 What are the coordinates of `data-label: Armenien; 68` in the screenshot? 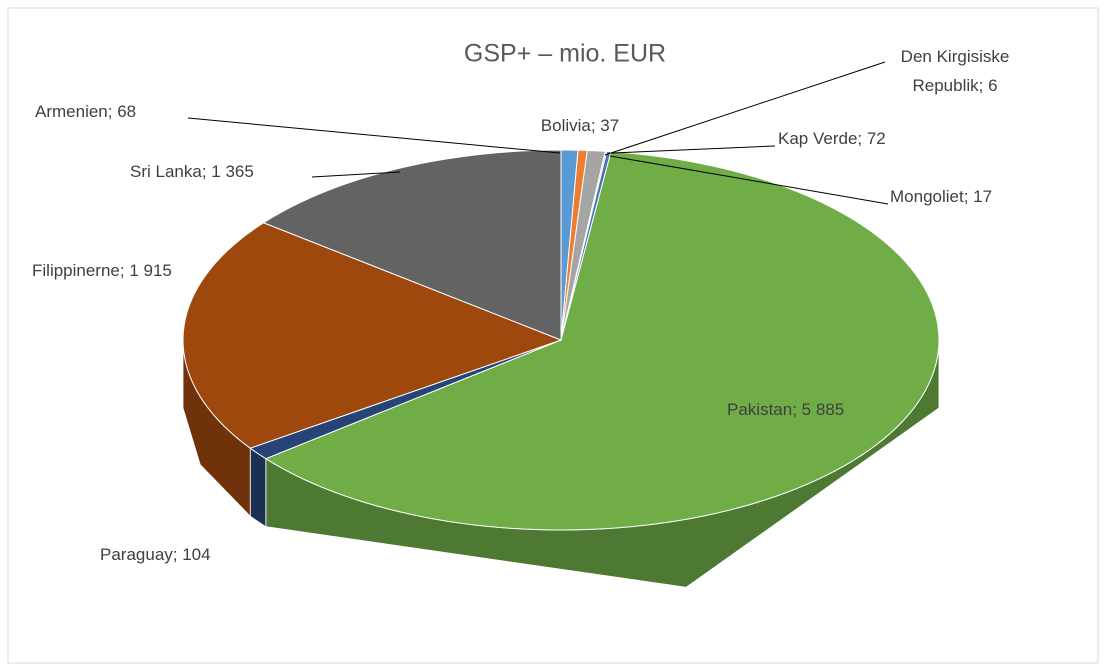 It's located at (85, 111).